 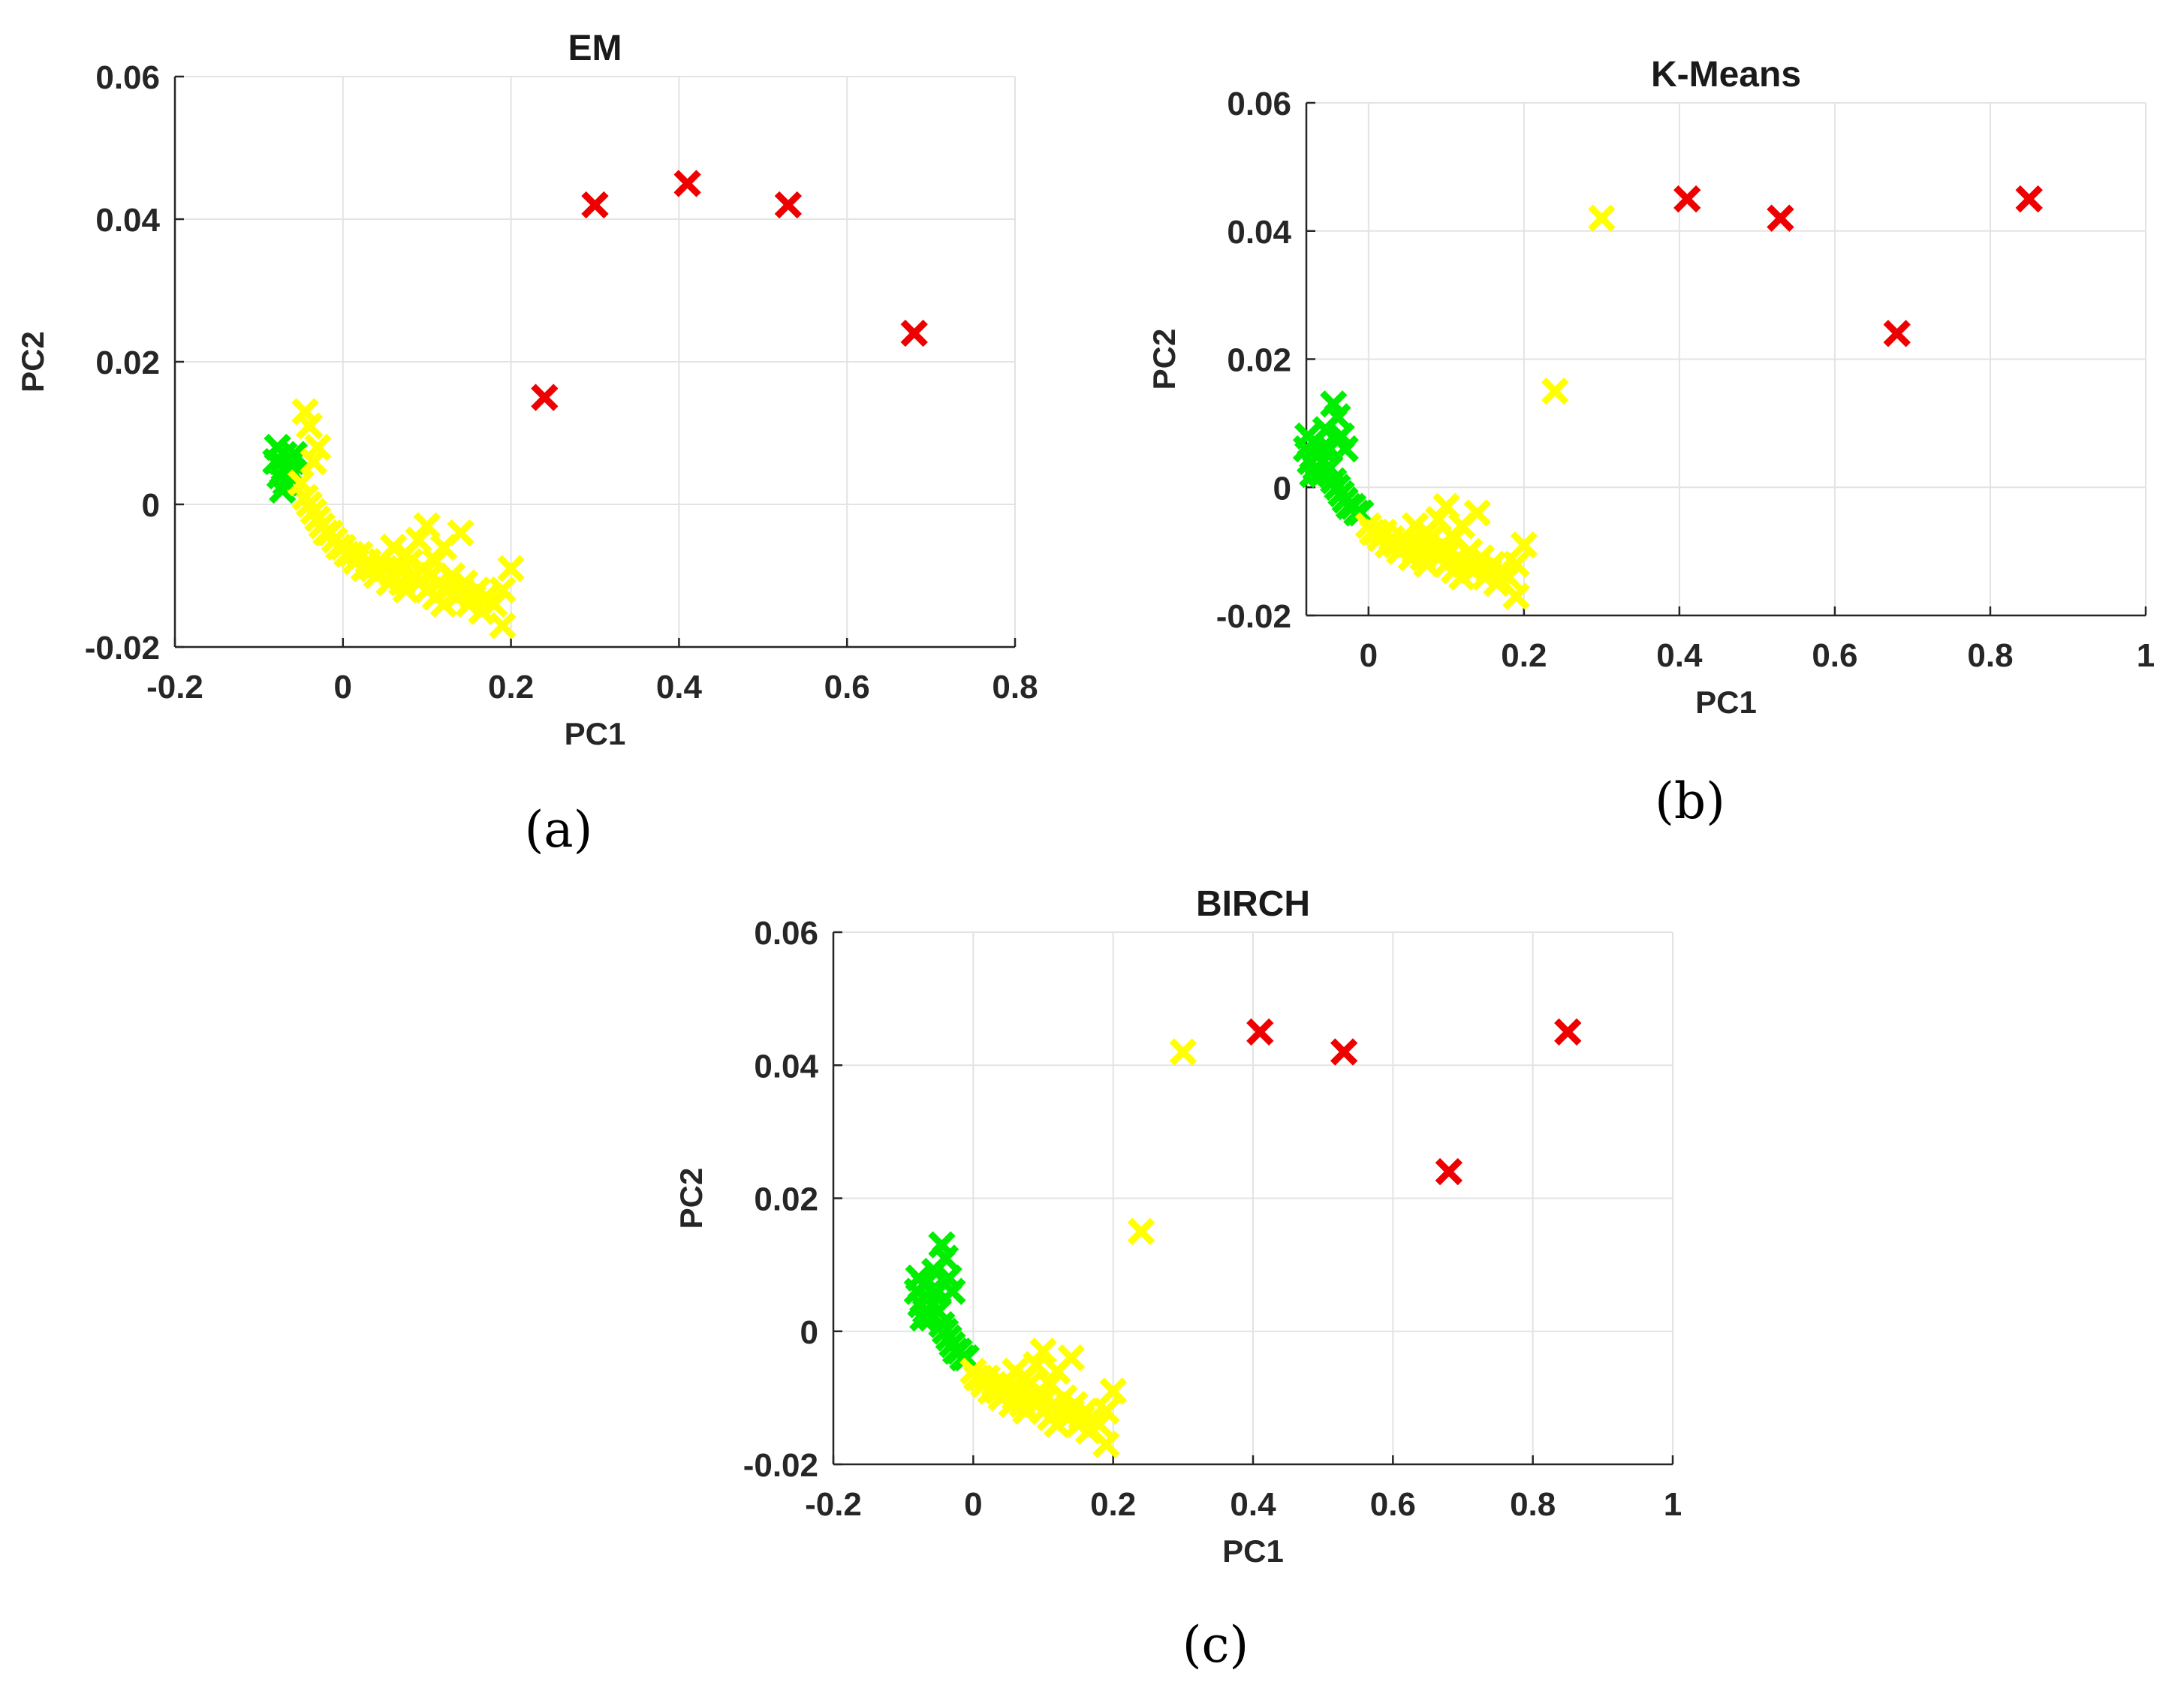 What do you see at coordinates (559, 830) in the screenshot?
I see `panel-caption: (a)` at bounding box center [559, 830].